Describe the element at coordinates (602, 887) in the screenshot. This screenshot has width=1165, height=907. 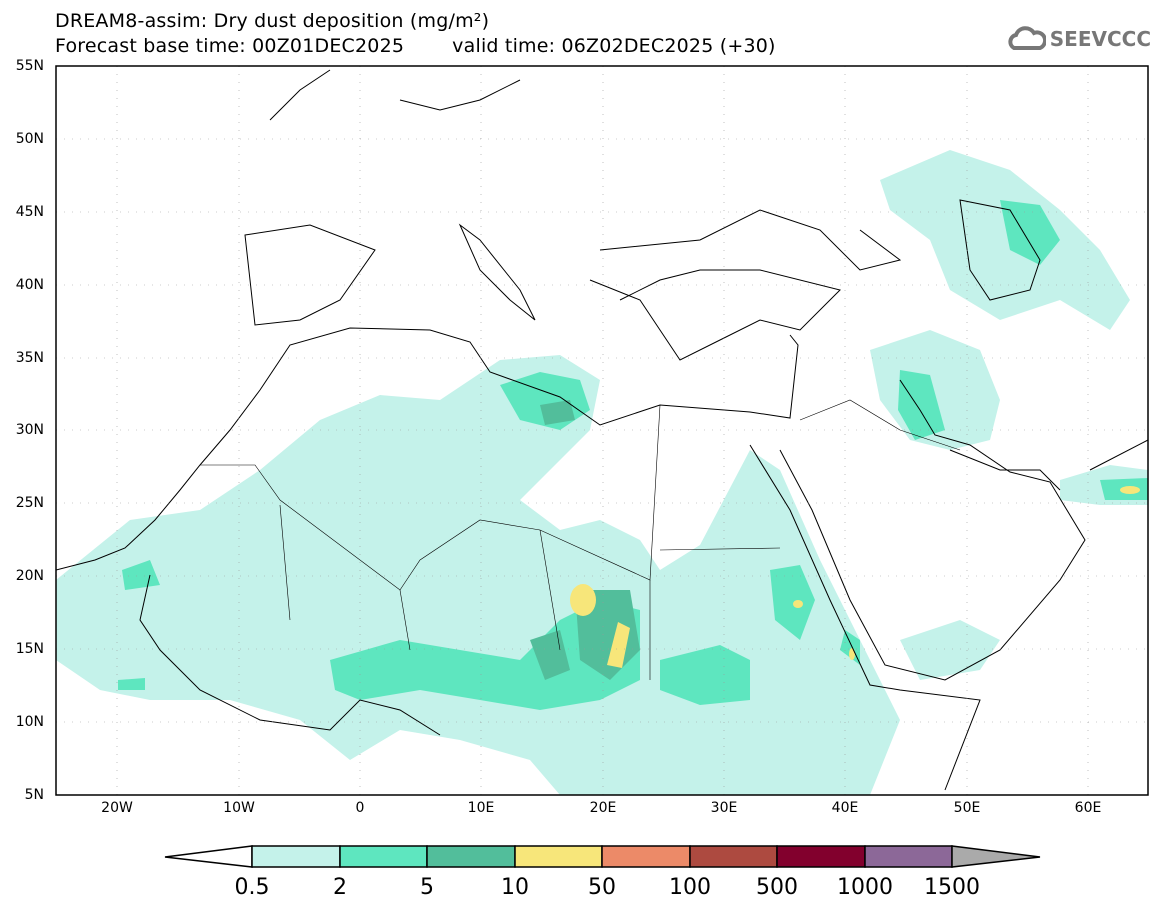
I see `colorbar-label: 50` at that location.